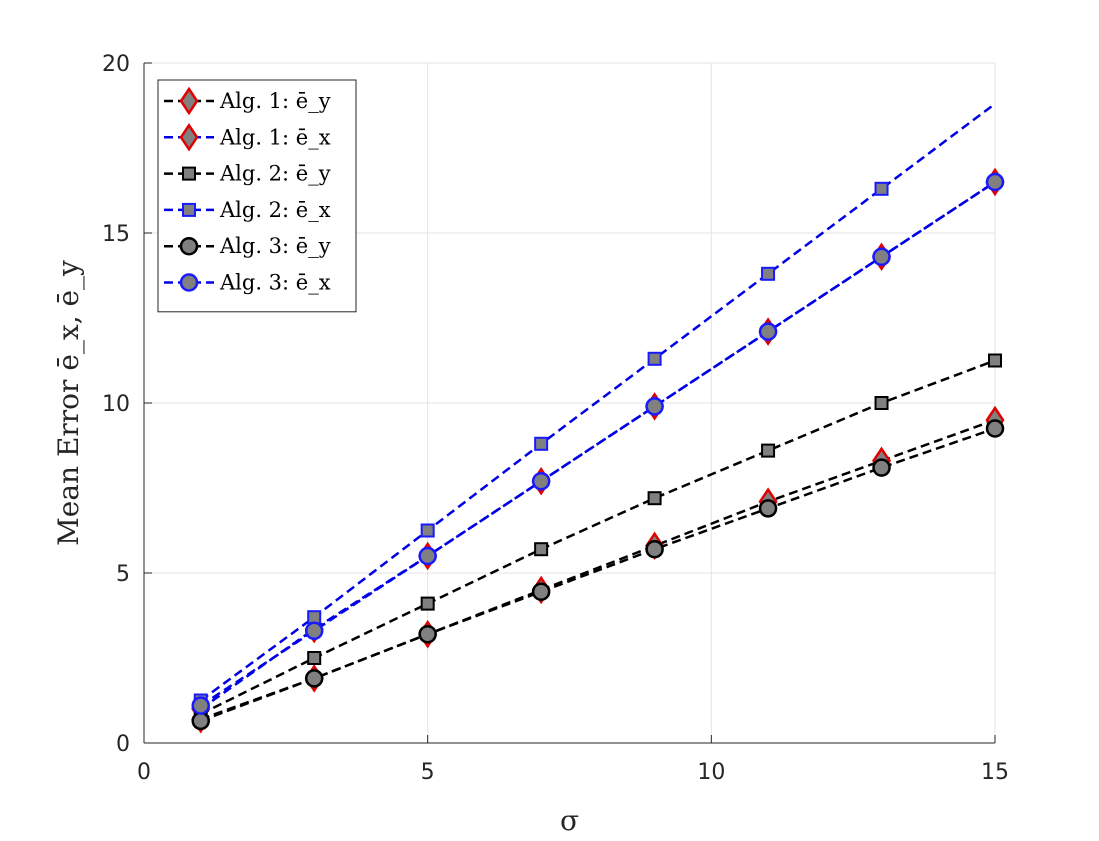 The width and height of the screenshot is (1099, 841). I want to click on y-tick-label: 15, so click(116, 234).